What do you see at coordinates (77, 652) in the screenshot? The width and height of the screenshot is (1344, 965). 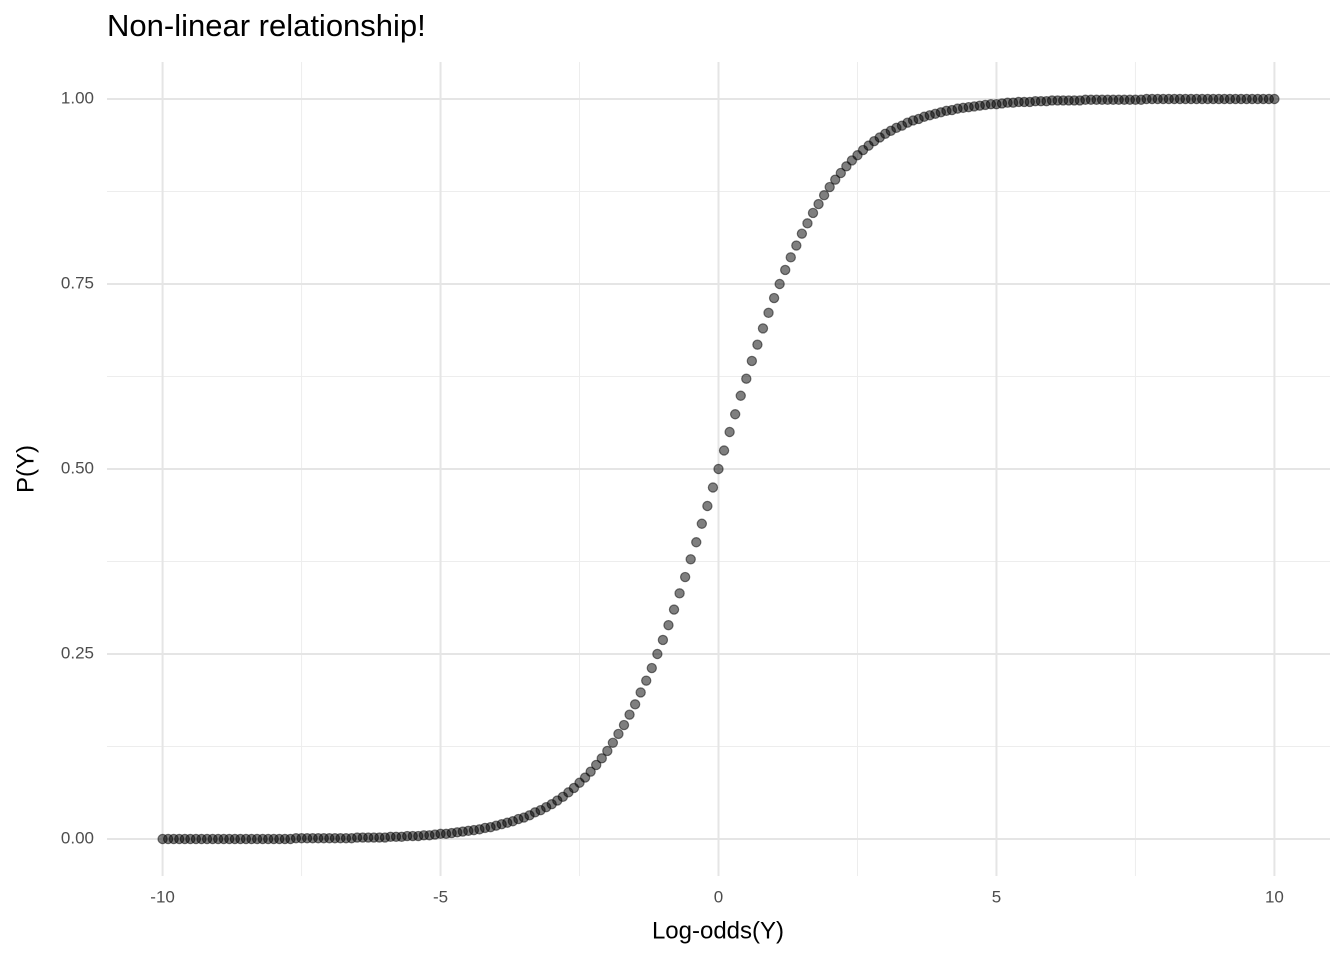 I see `y-tick-label: 0.25` at bounding box center [77, 652].